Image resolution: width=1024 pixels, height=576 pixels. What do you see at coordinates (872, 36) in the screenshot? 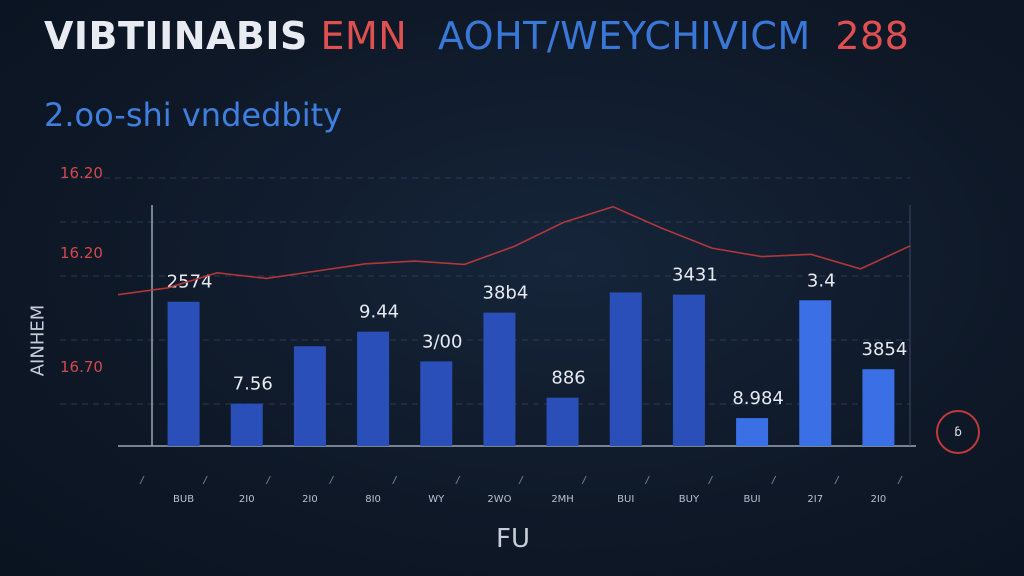
I see `header-title-d: 288` at bounding box center [872, 36].